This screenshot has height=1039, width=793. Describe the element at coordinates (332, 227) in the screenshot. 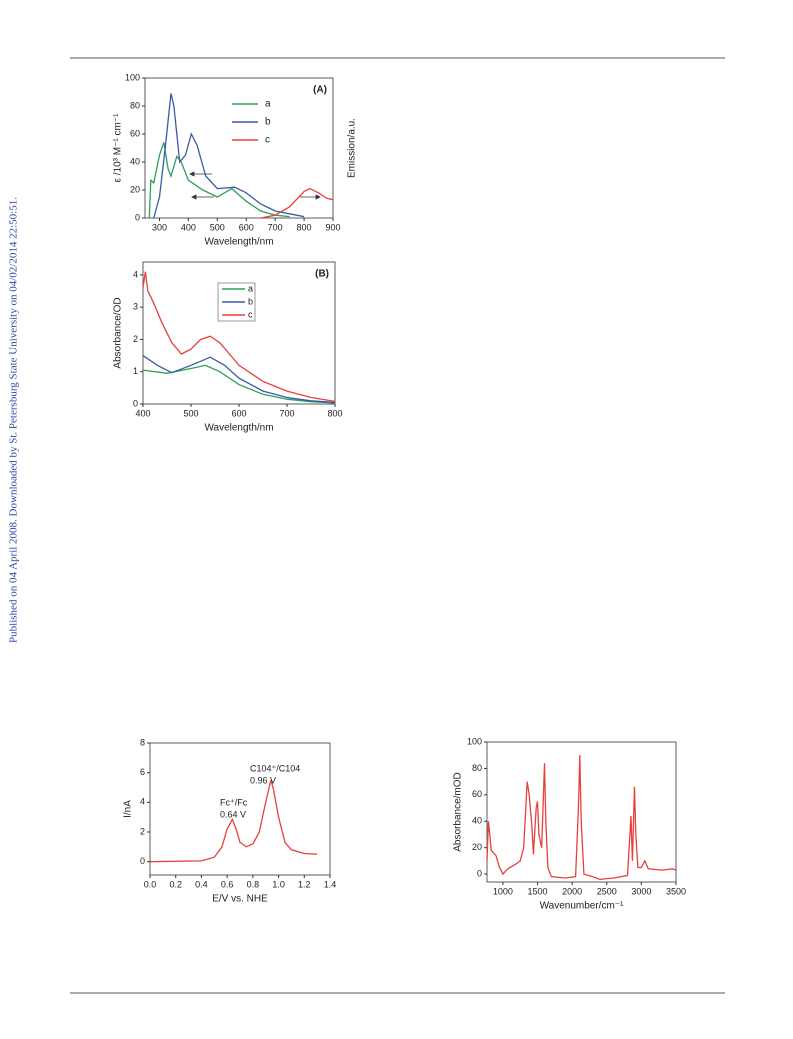

I see `x-tick-label: 900` at that location.